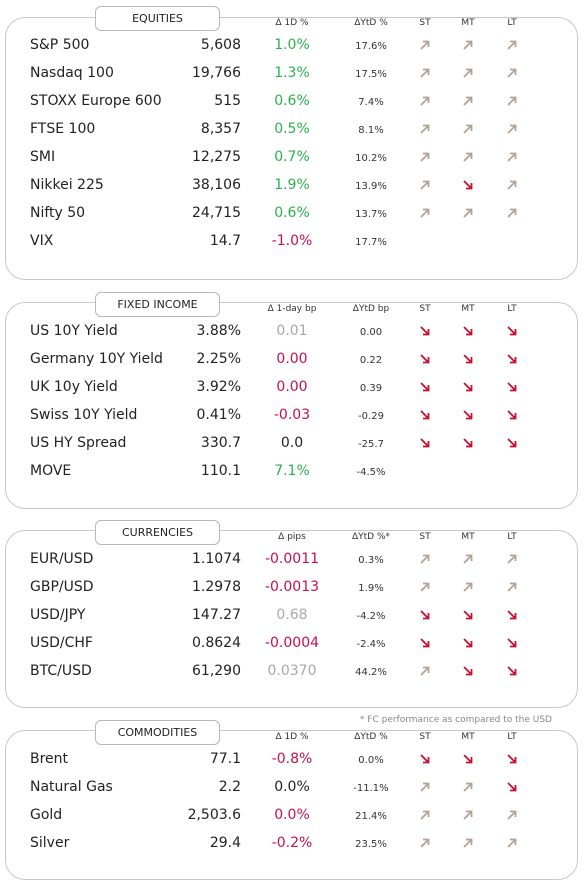 Image resolution: width=586 pixels, height=885 pixels. I want to click on daily-change: 7.1%, so click(292, 471).